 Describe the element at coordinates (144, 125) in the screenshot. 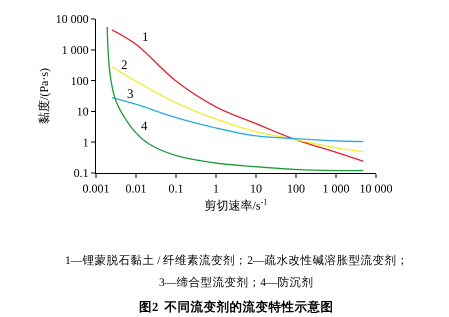

I see `series-label: 4` at that location.